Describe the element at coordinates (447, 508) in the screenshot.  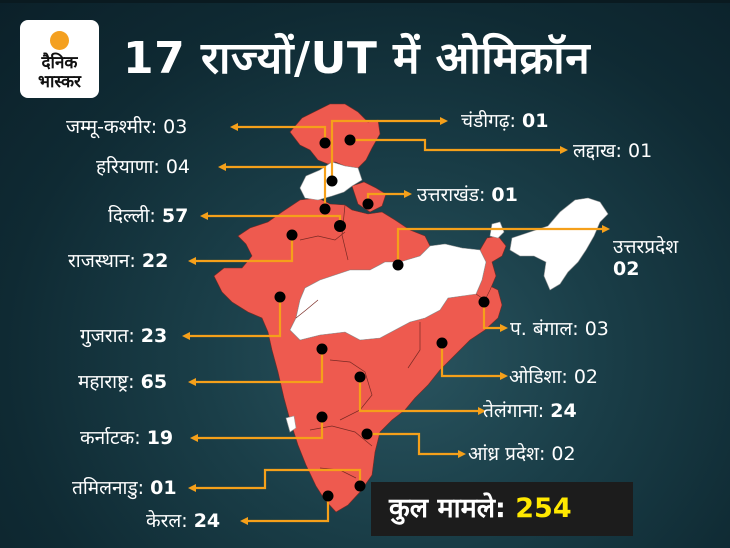
I see `total-label: कुल मामले:` at that location.